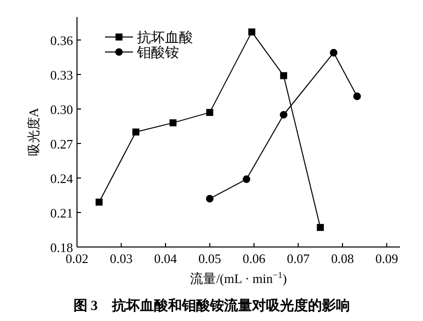 The width and height of the screenshot is (423, 321). Describe the element at coordinates (298, 258) in the screenshot. I see `x-tick-label: 0.07` at that location.